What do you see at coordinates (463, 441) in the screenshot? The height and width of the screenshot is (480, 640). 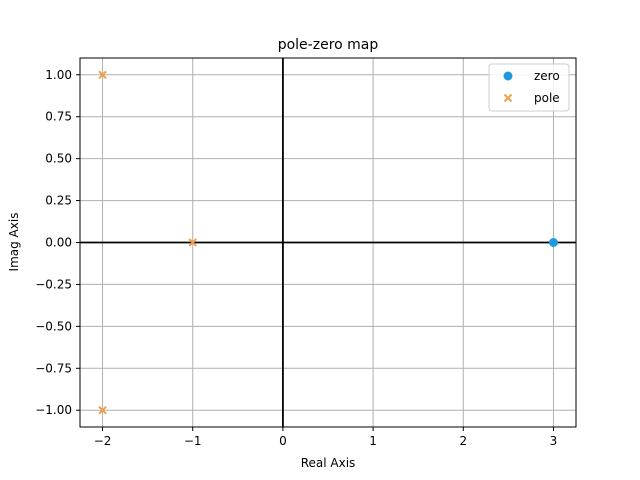 I see `x-tick-label: 2` at bounding box center [463, 441].